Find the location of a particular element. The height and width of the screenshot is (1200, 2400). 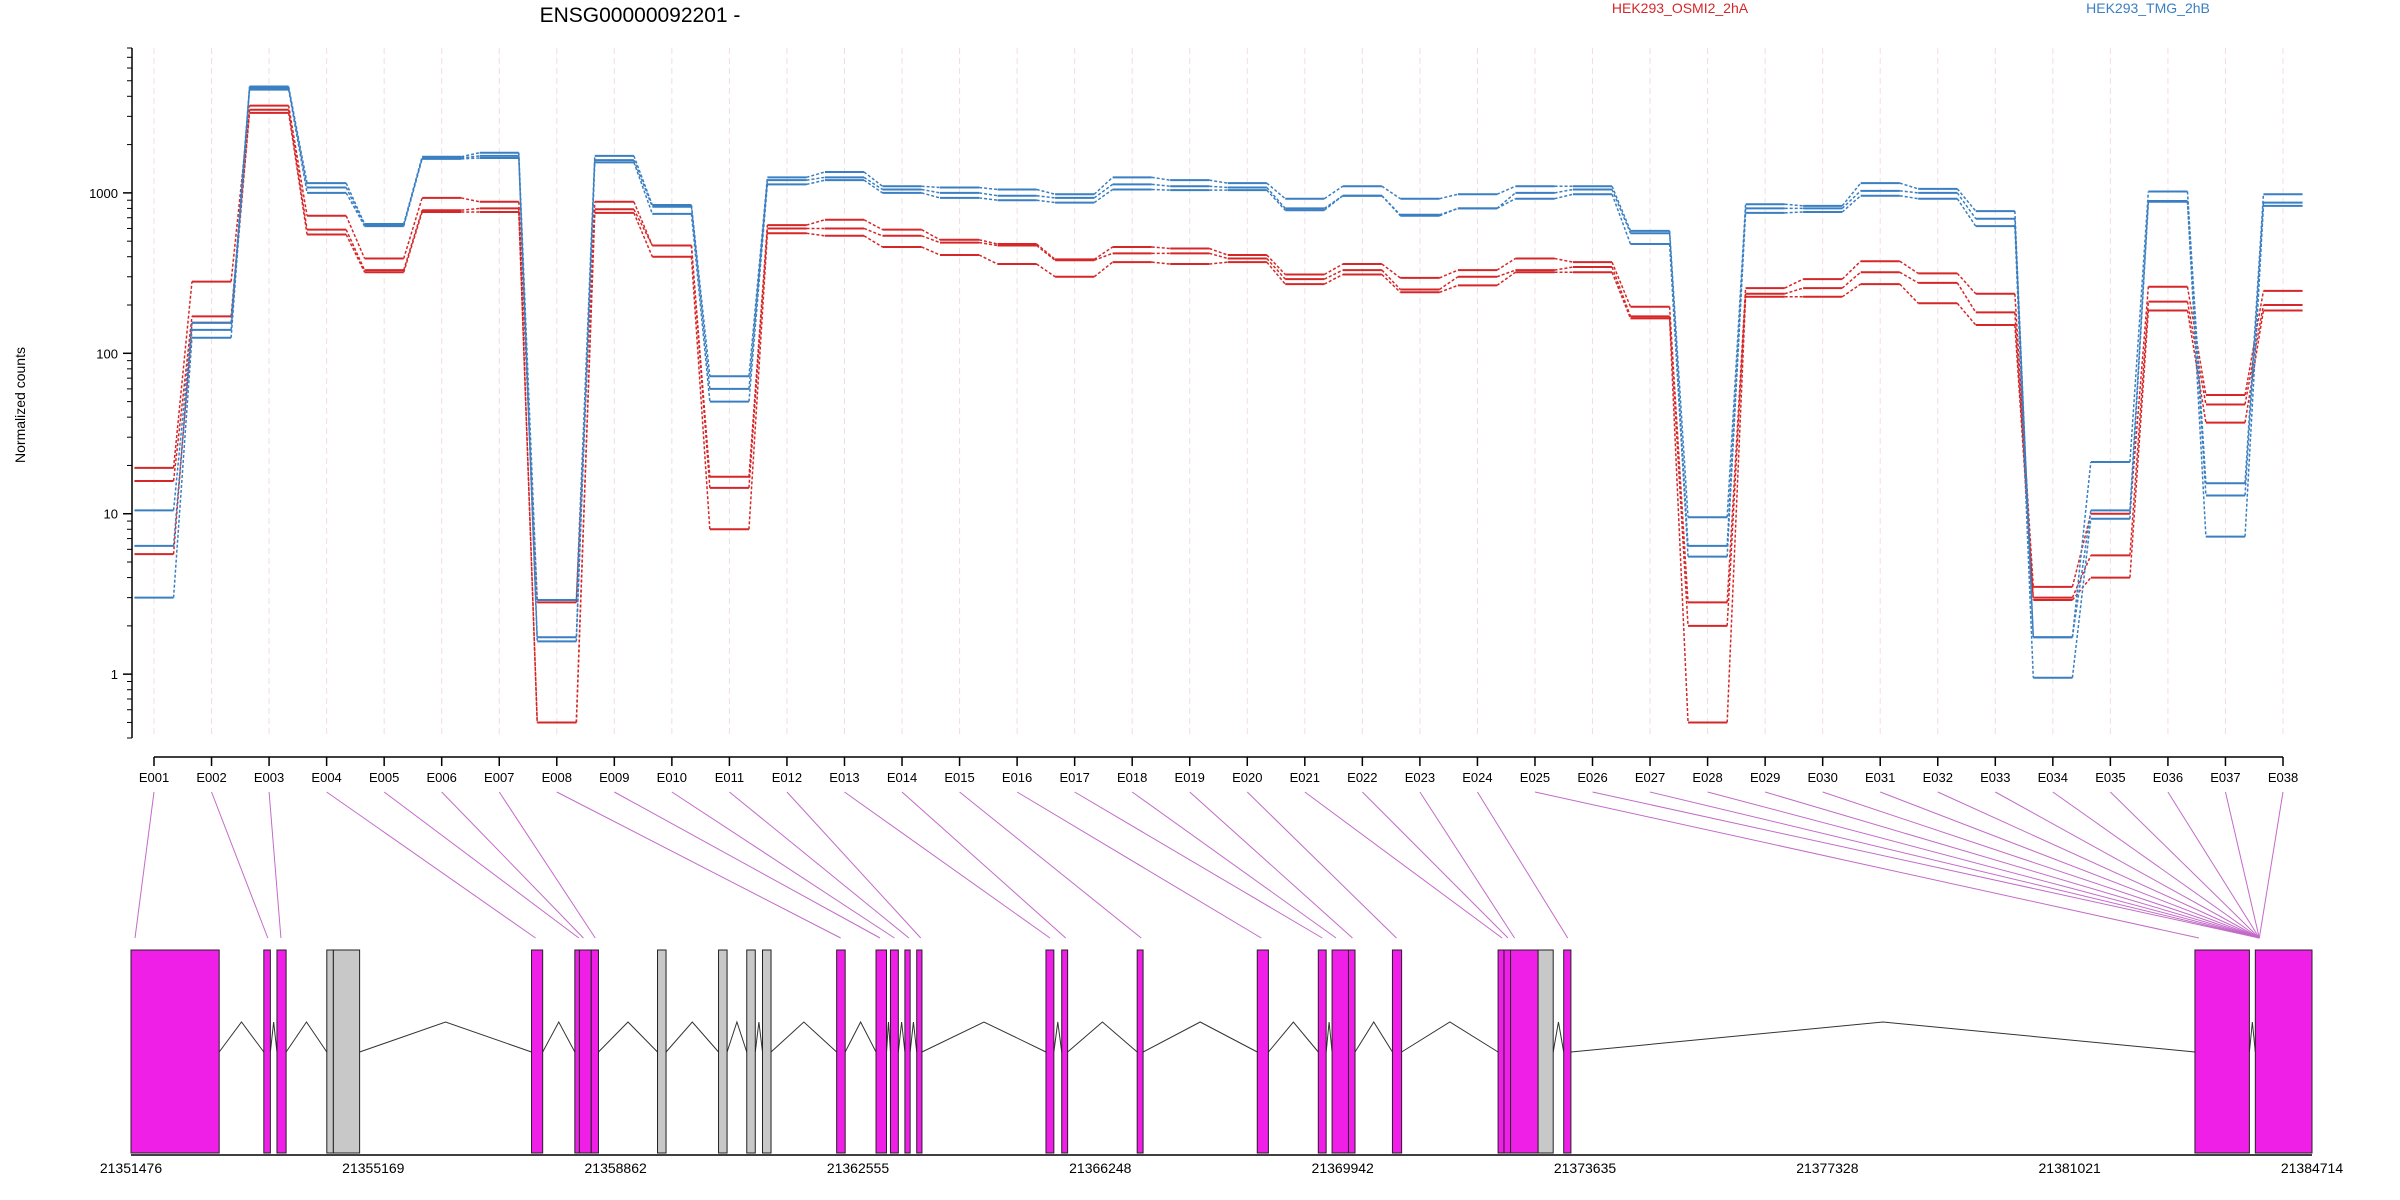

legend-label-osmi2: HEK293_OSMI2_2hA is located at coordinates (1680, 8).